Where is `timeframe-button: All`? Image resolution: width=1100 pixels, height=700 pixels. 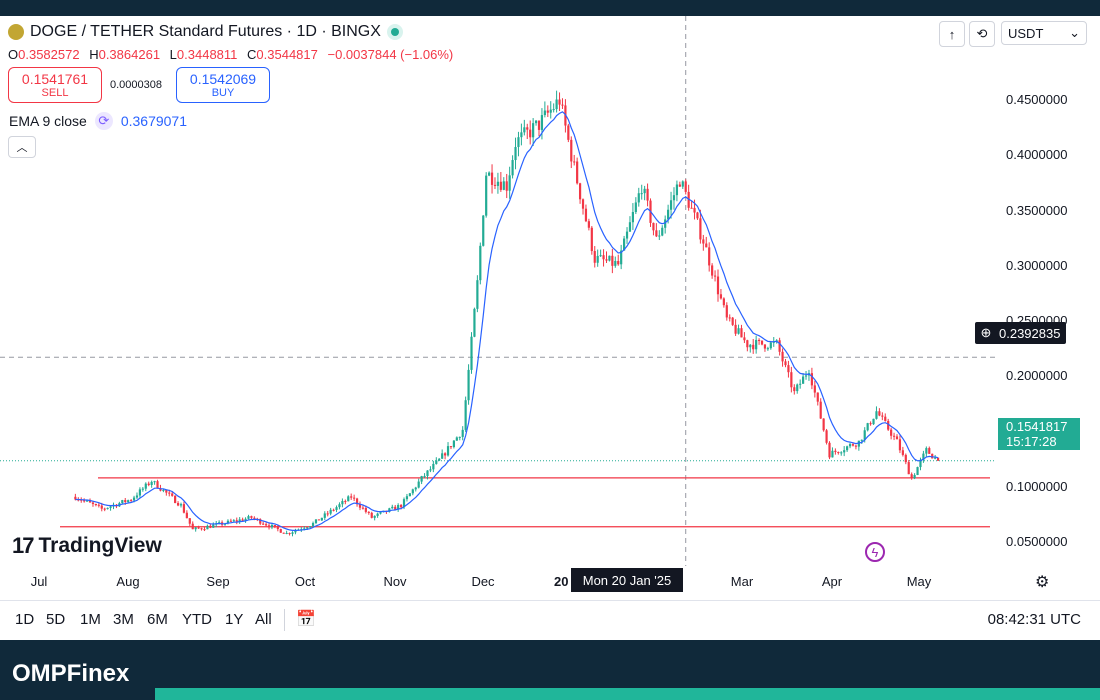
timeframe-button: All is located at coordinates (263, 619).